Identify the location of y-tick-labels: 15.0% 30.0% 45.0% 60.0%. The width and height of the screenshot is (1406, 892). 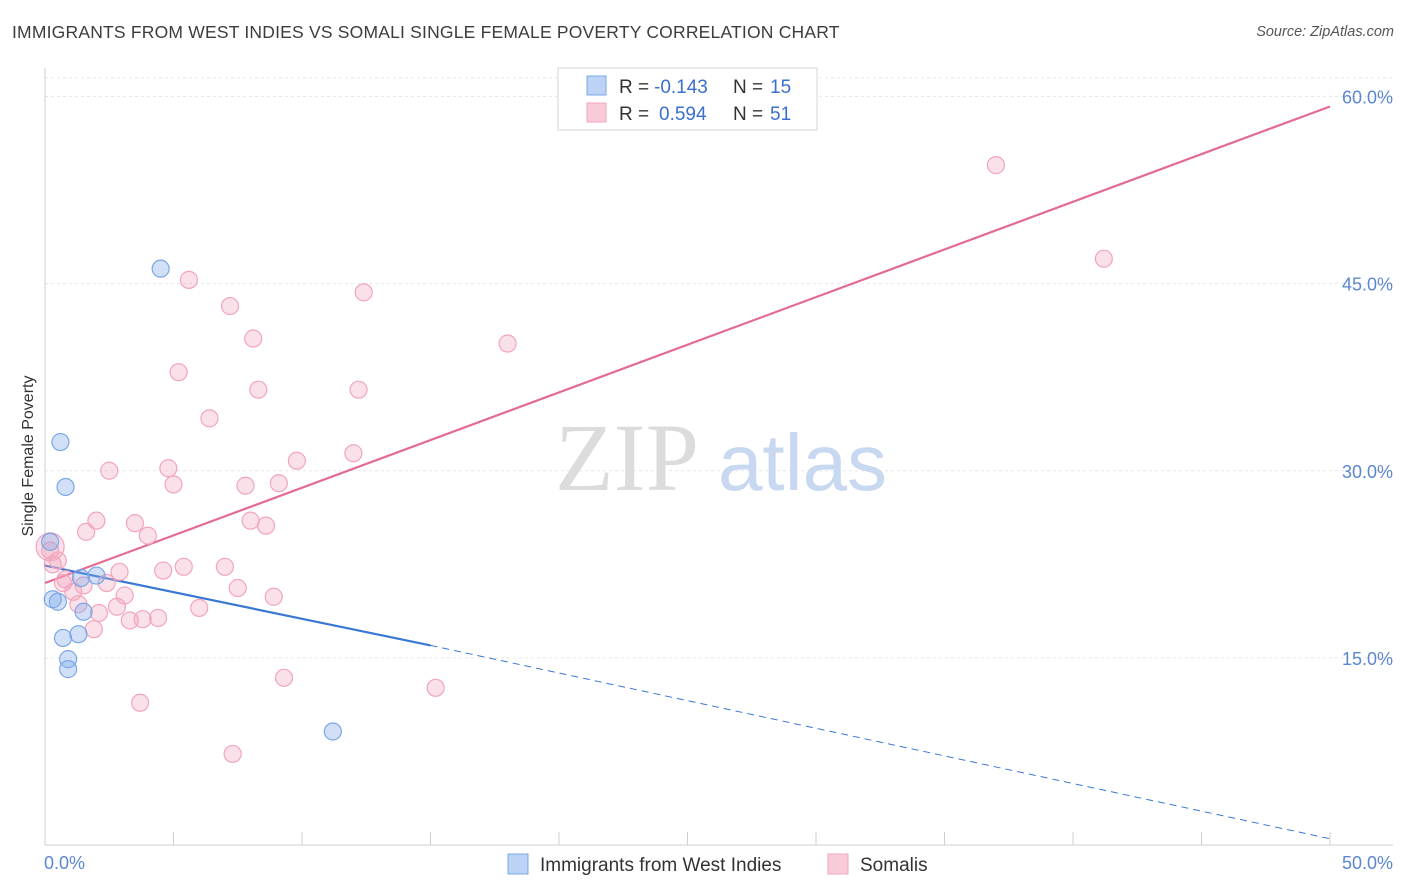
(1367, 378).